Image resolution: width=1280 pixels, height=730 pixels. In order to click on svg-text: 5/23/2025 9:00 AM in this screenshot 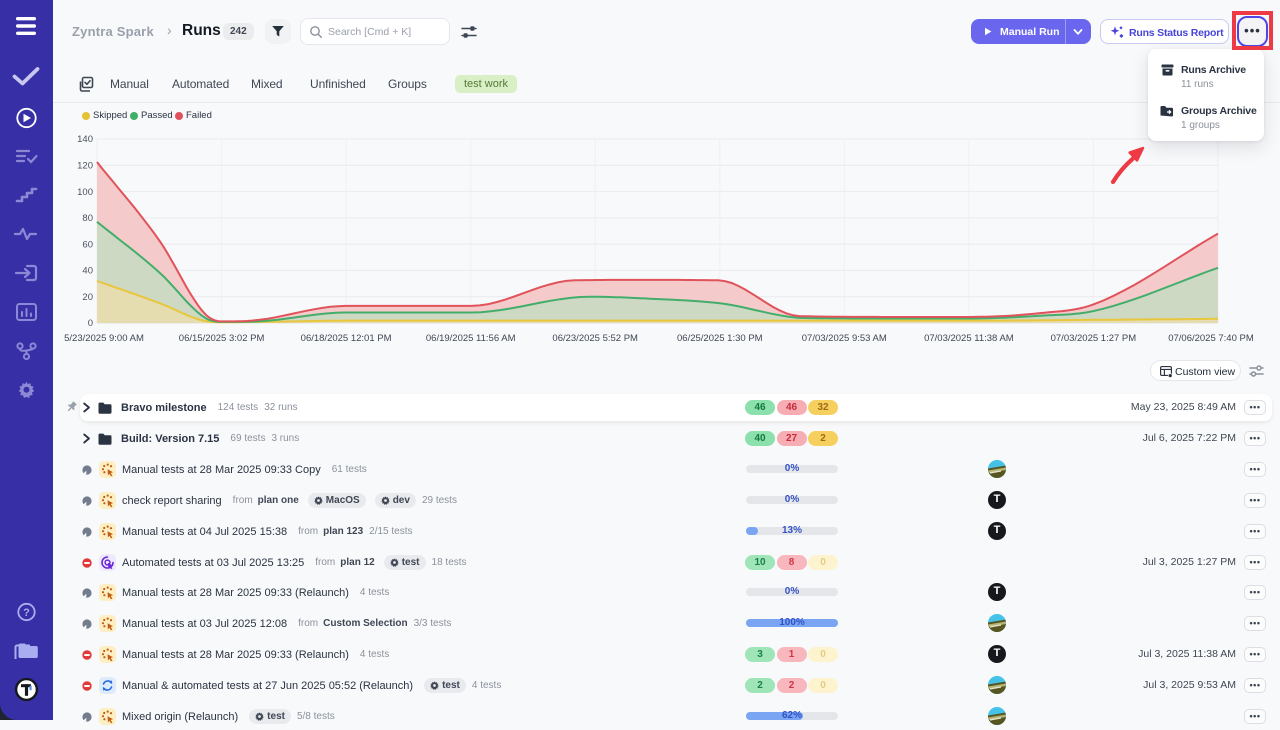, I will do `click(104, 338)`.